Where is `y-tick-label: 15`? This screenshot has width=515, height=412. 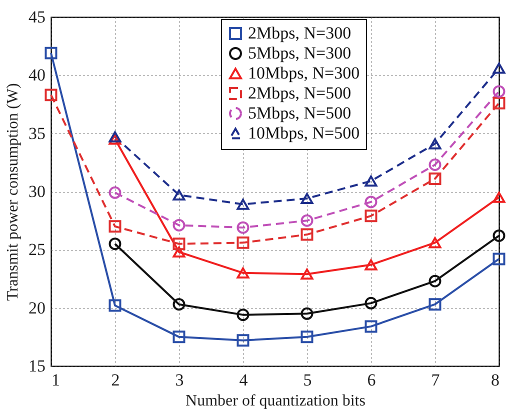
y-tick-label: 15 is located at coordinates (37, 366).